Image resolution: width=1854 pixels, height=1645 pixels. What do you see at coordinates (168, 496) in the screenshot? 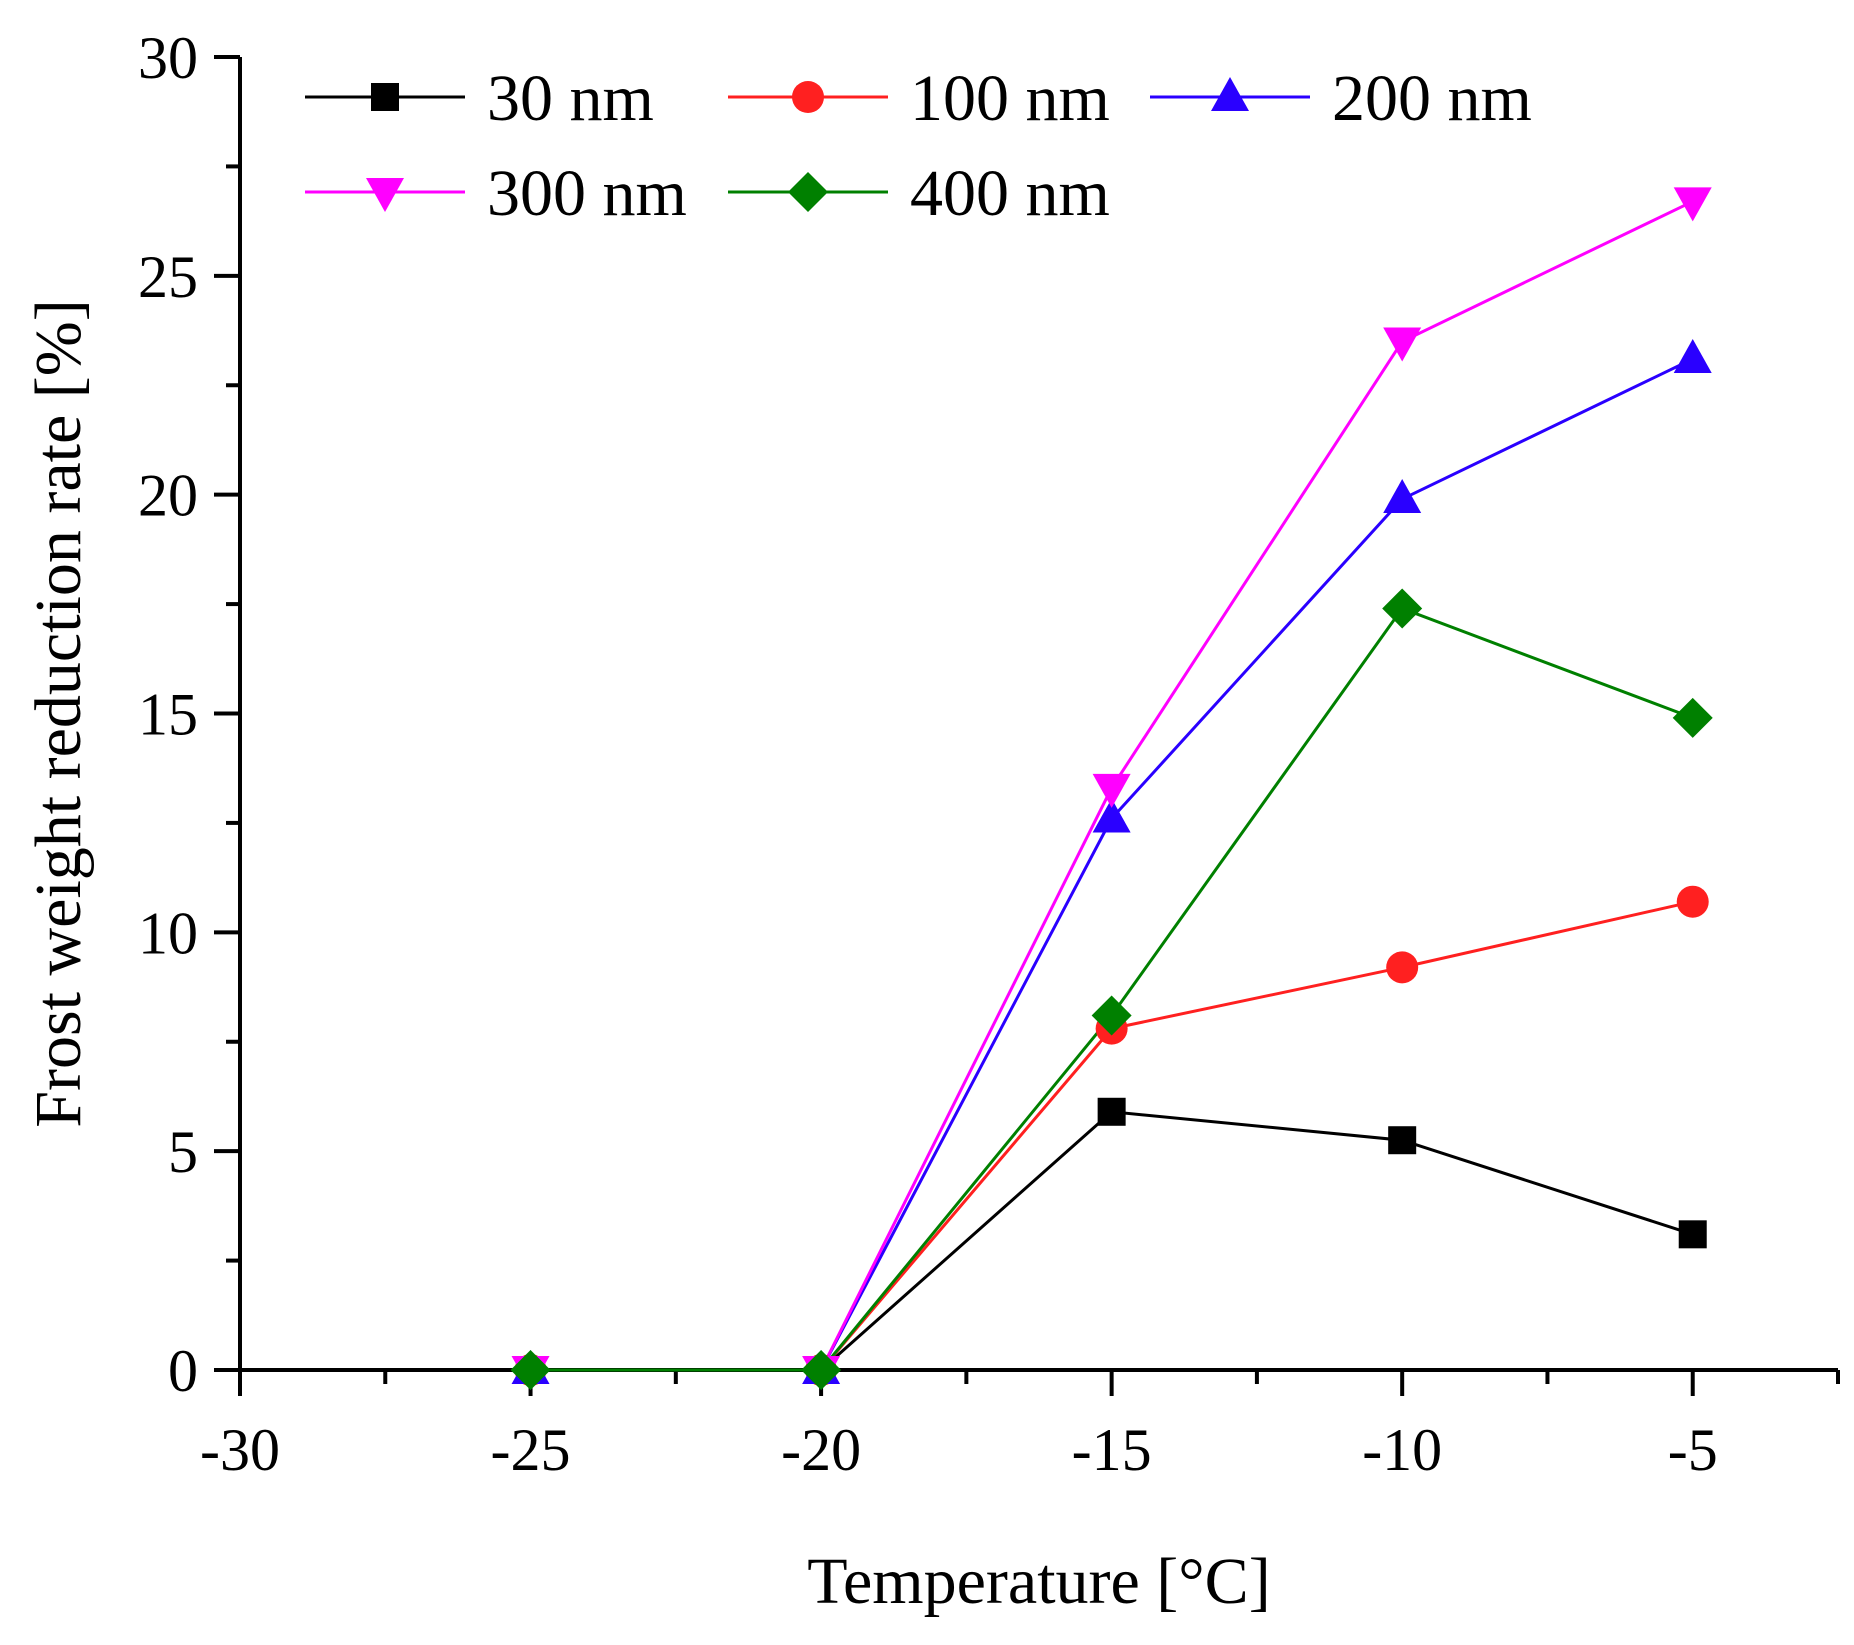
I see `y-tick-label: 20` at bounding box center [168, 496].